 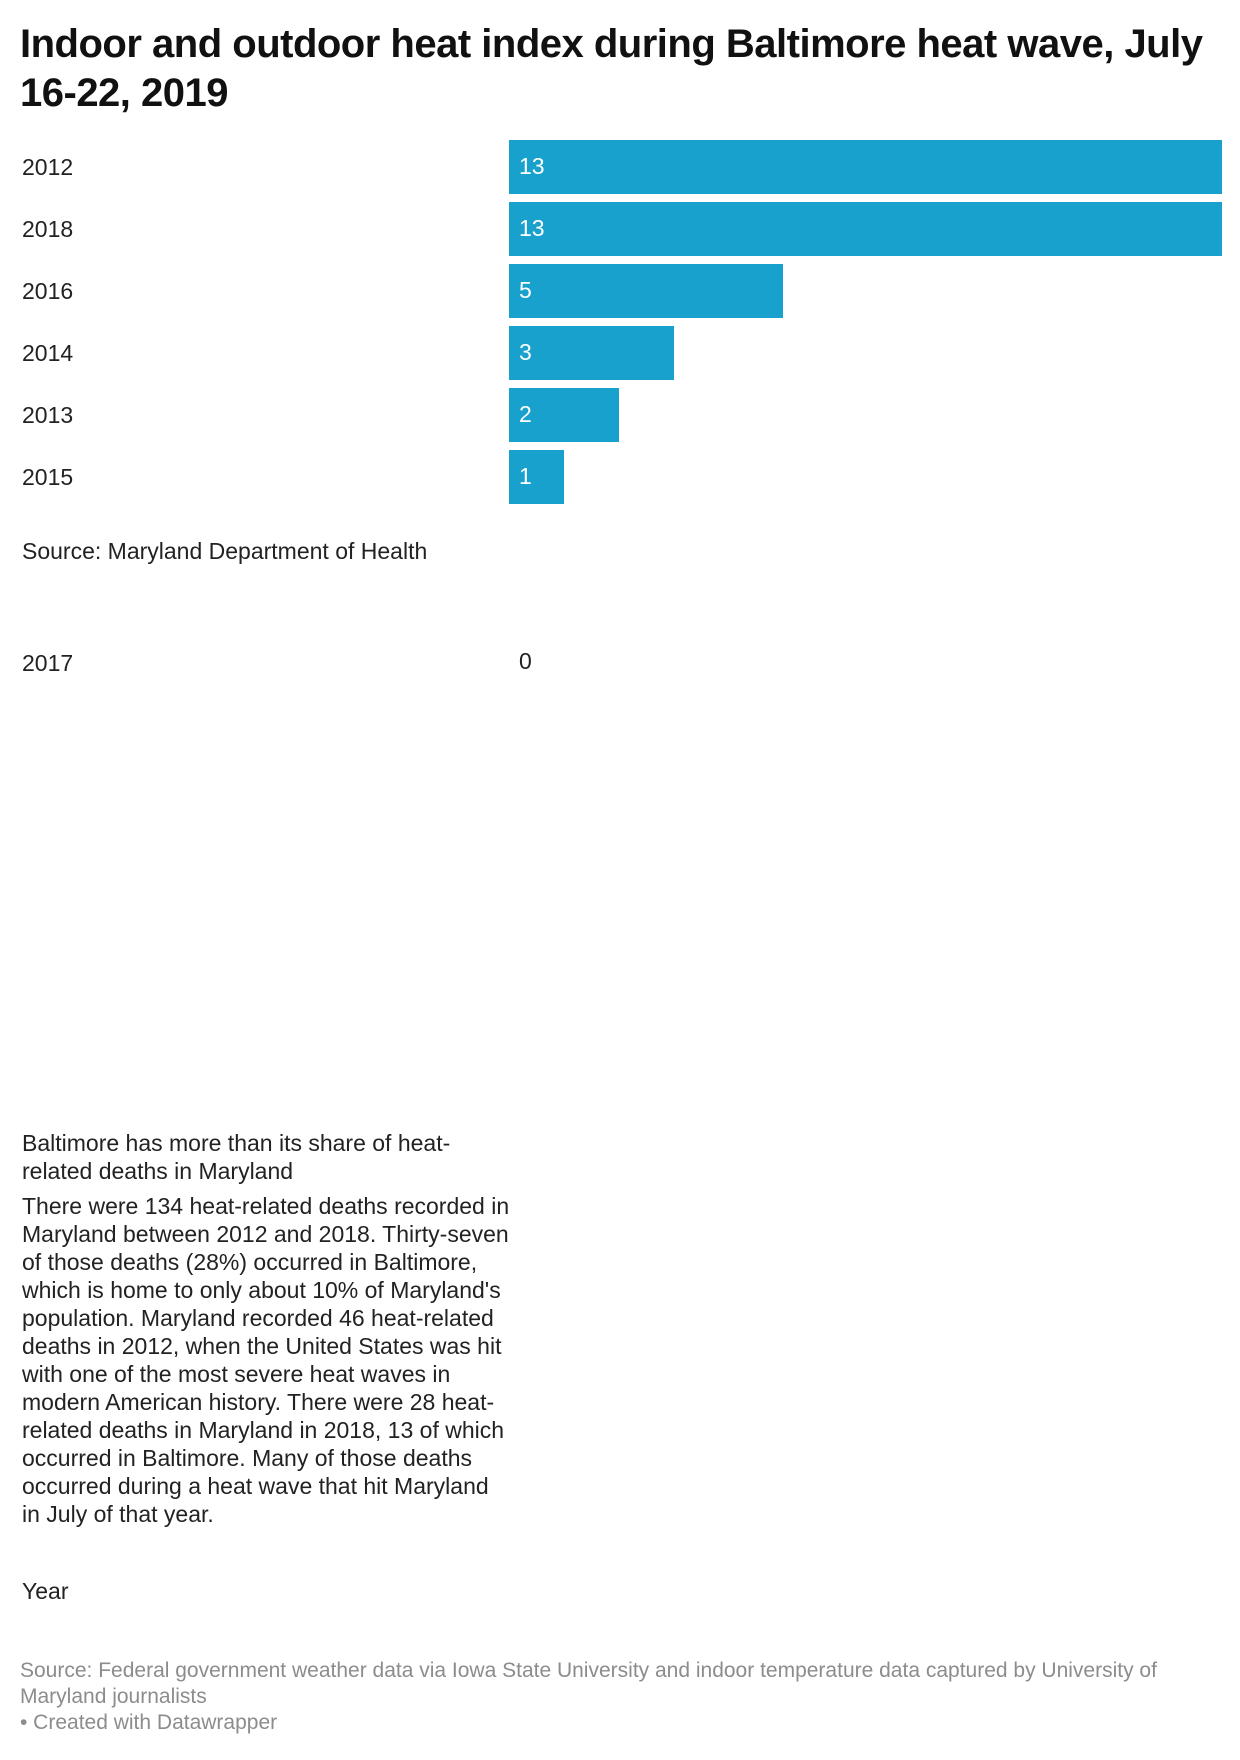 What do you see at coordinates (525, 661) in the screenshot?
I see `bar-value-2017: 0` at bounding box center [525, 661].